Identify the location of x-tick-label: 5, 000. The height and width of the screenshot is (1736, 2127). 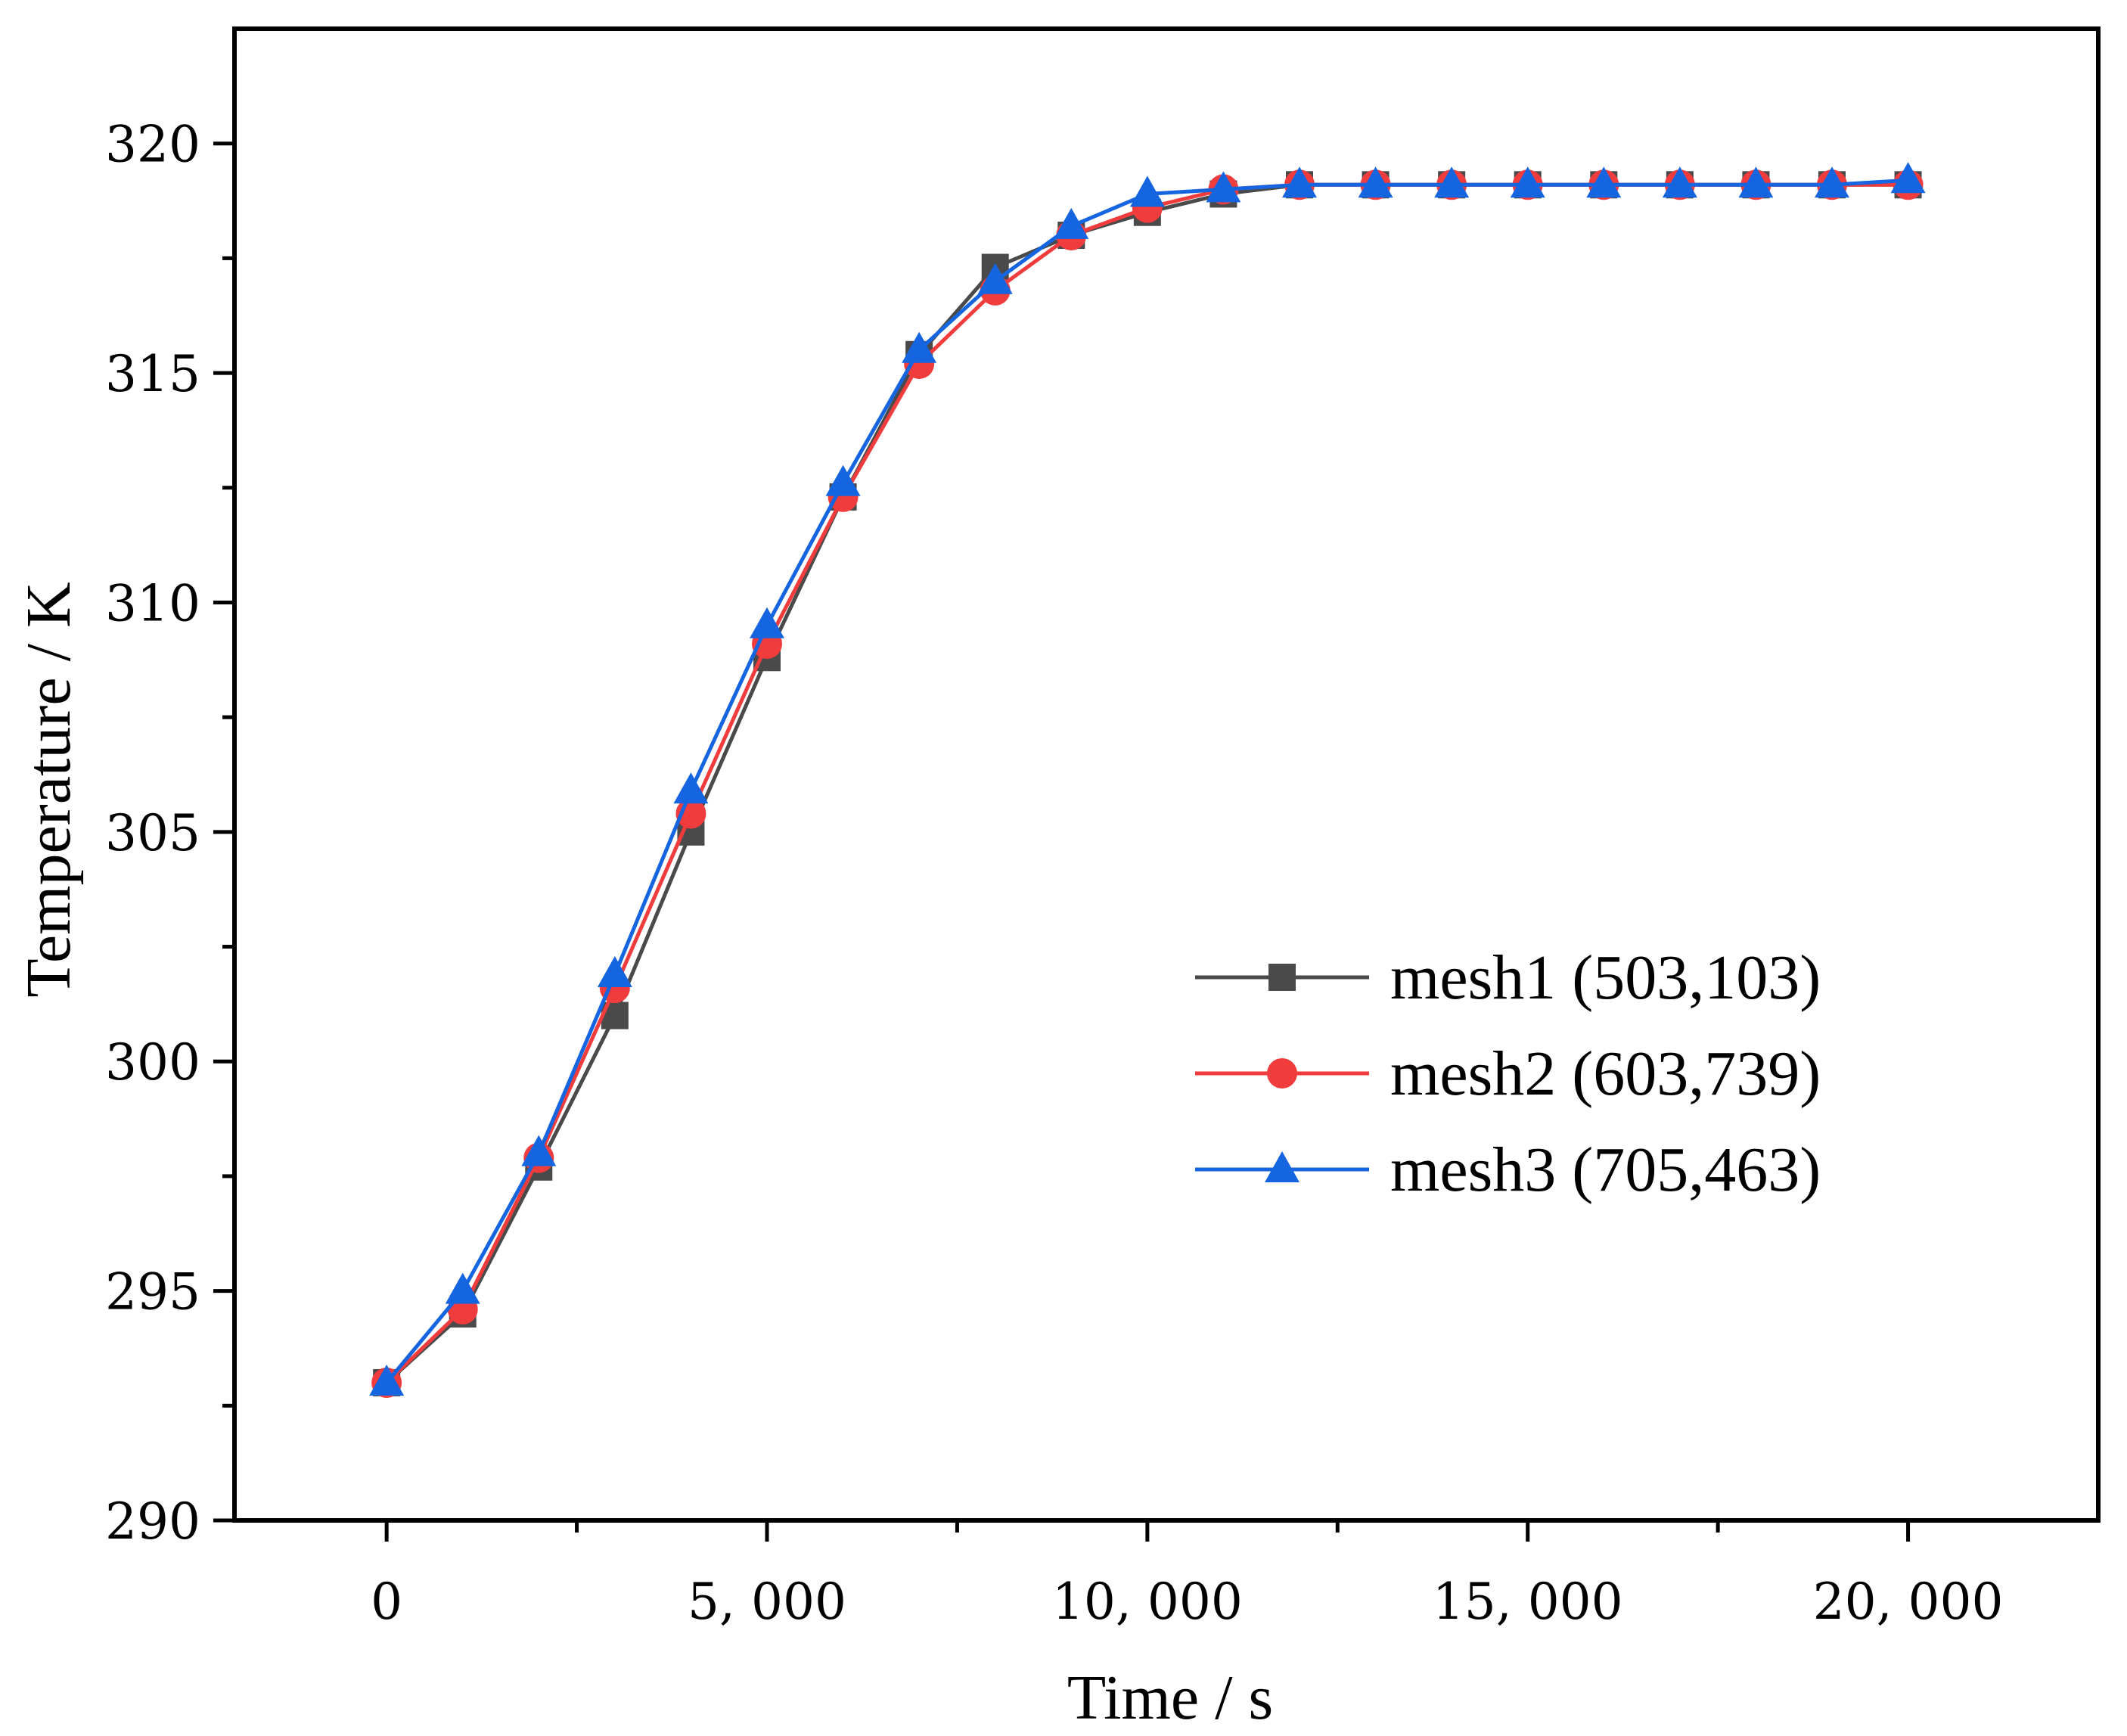
(767, 1602).